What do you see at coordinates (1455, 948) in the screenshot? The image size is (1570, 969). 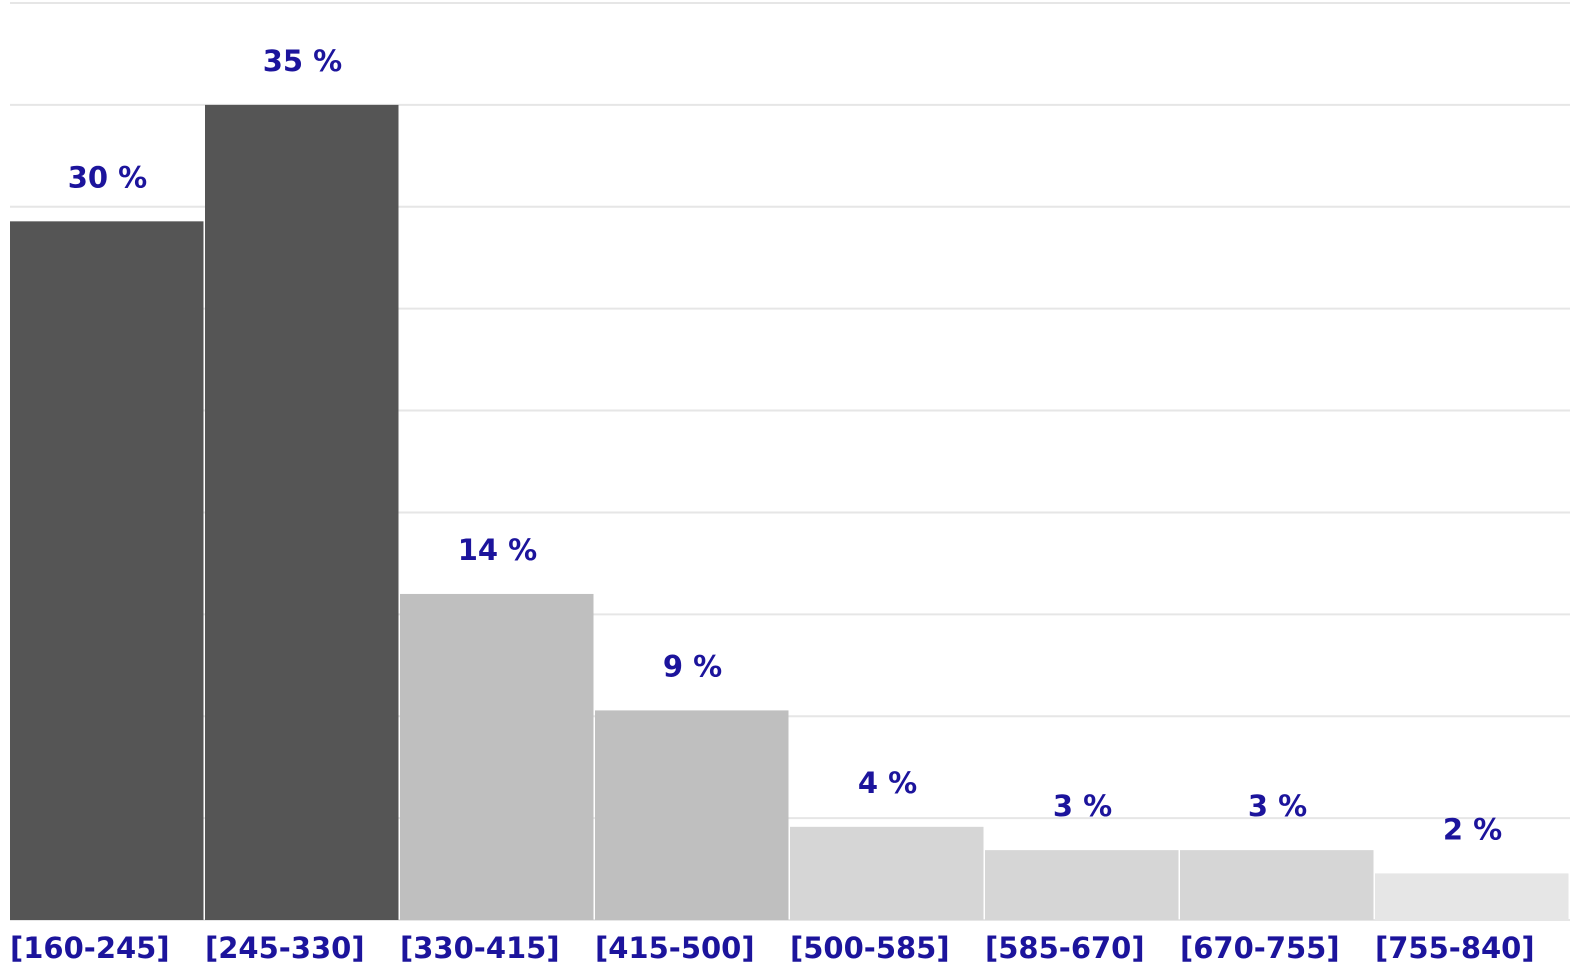 I see `x-tick-label: [755-840]` at bounding box center [1455, 948].